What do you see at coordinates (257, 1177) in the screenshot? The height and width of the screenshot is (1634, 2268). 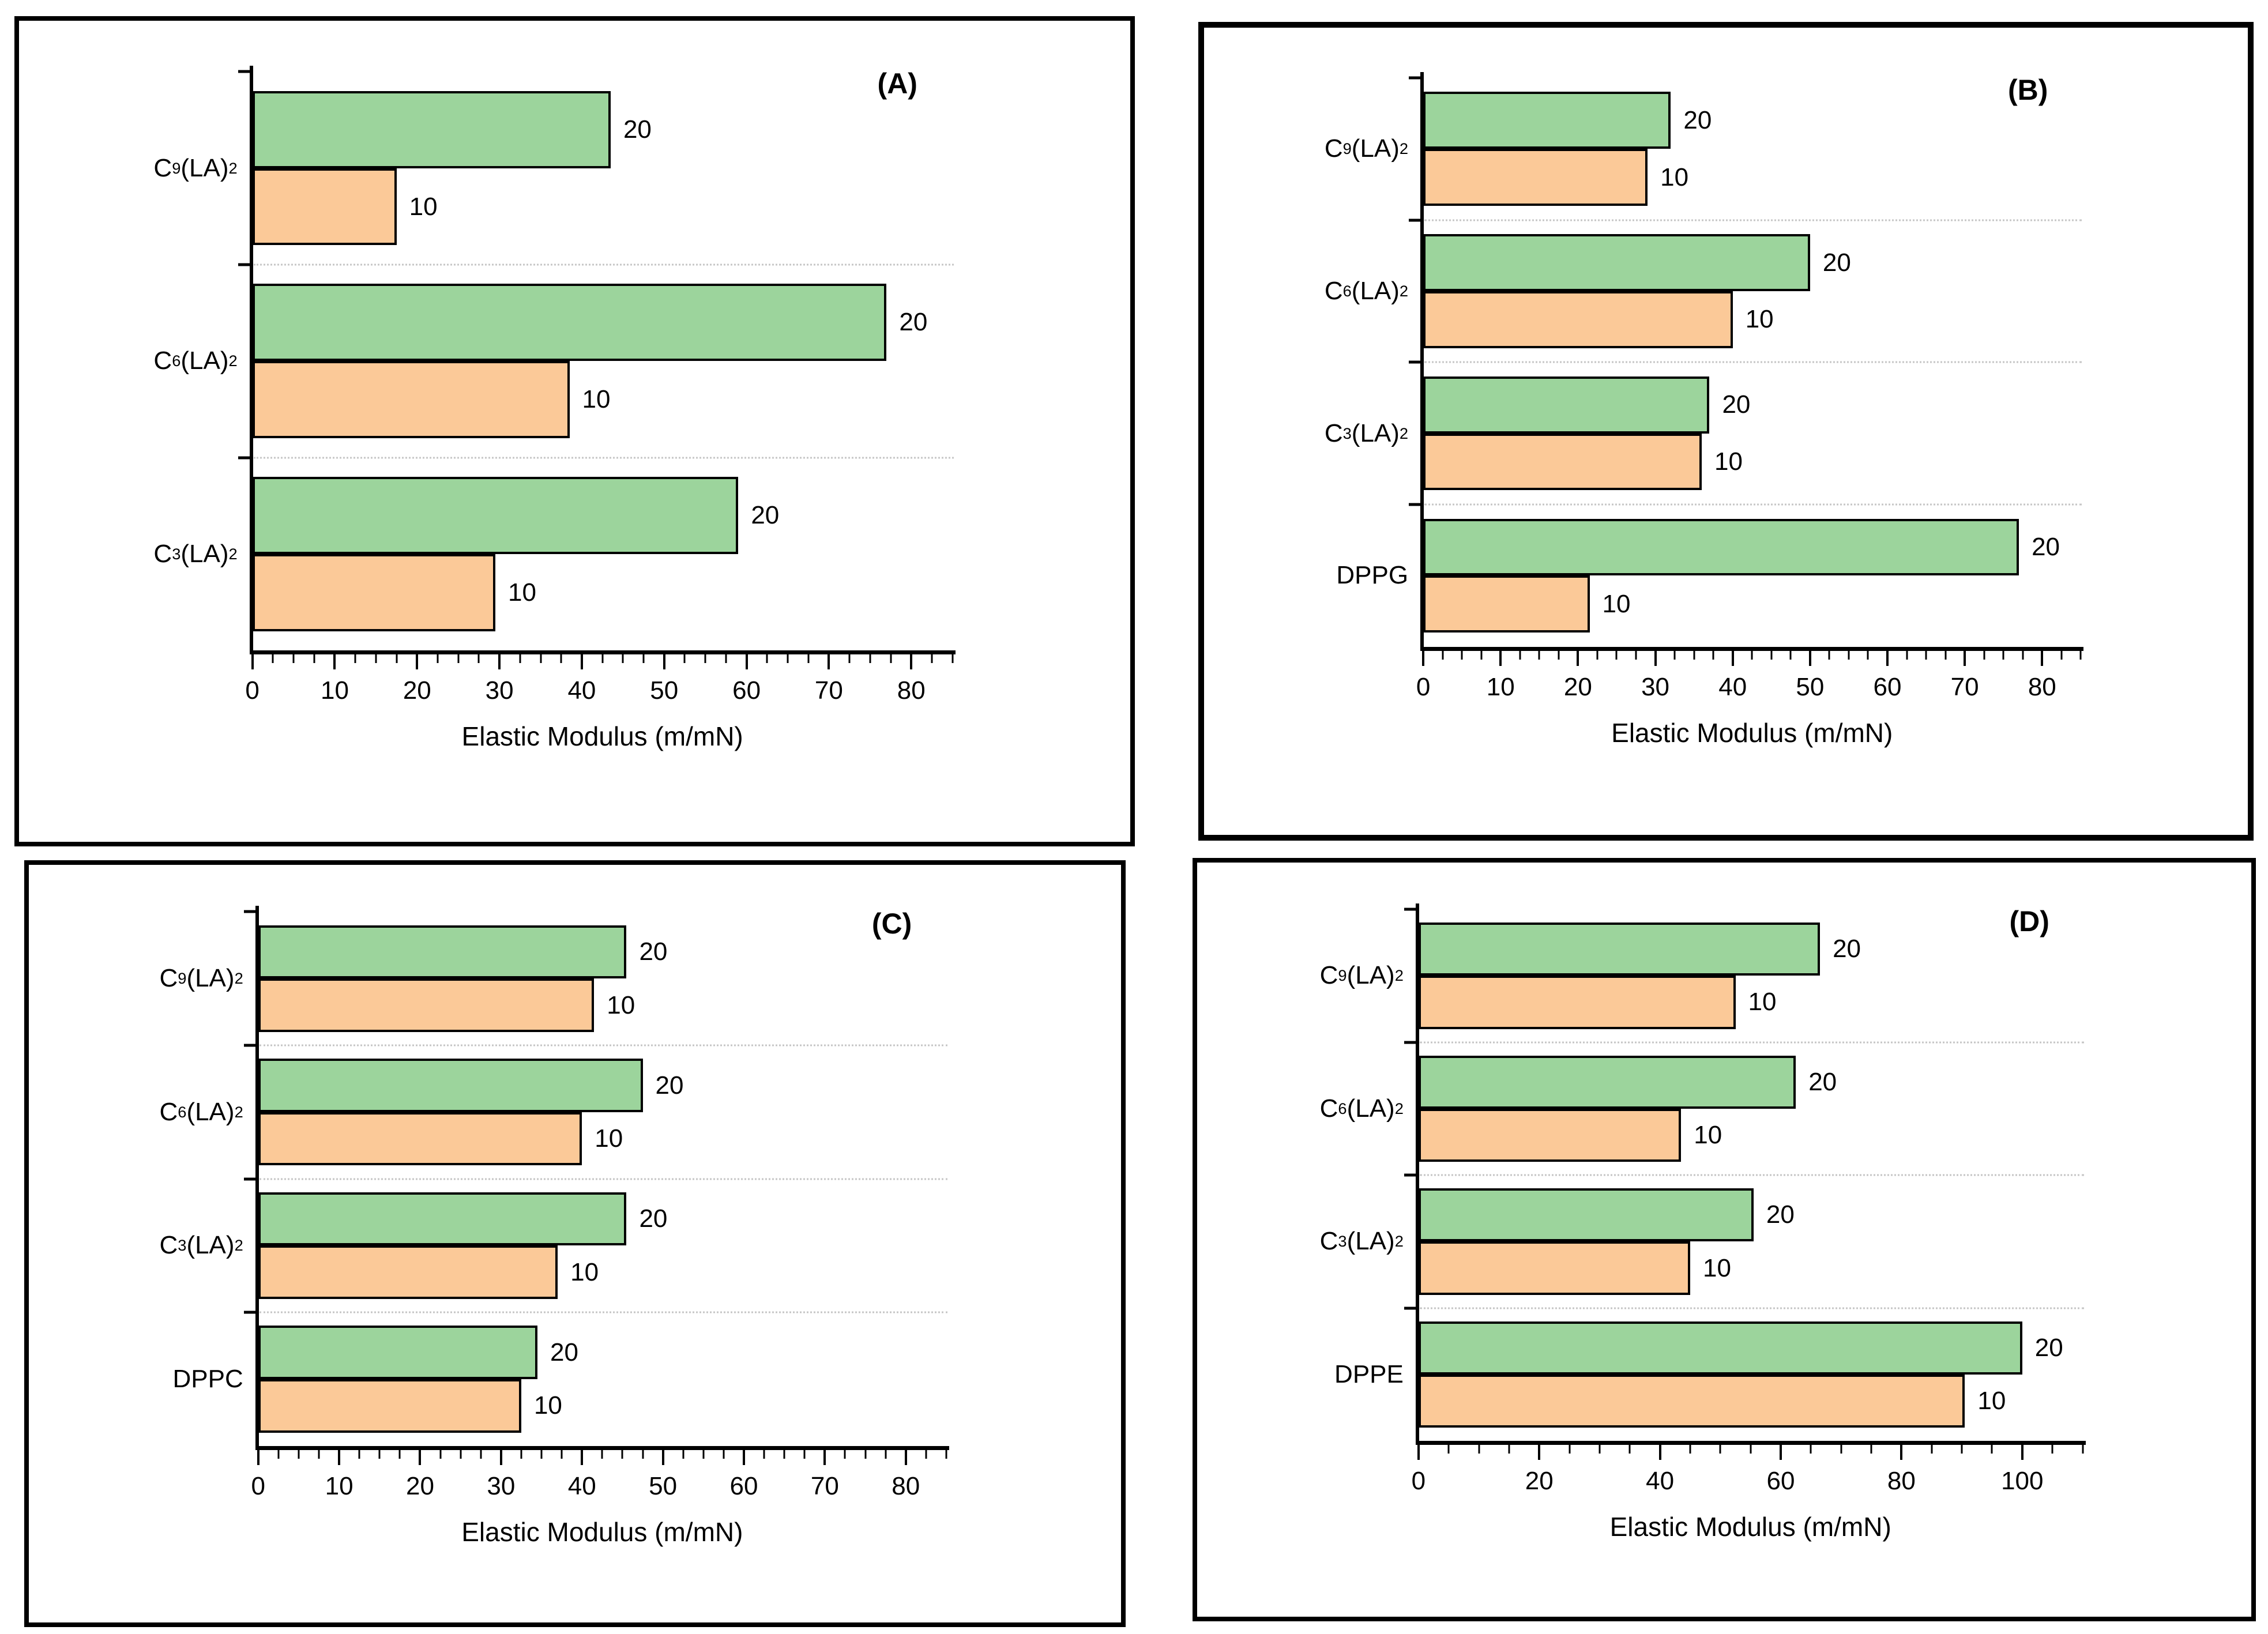 I see `y-axis-line` at bounding box center [257, 1177].